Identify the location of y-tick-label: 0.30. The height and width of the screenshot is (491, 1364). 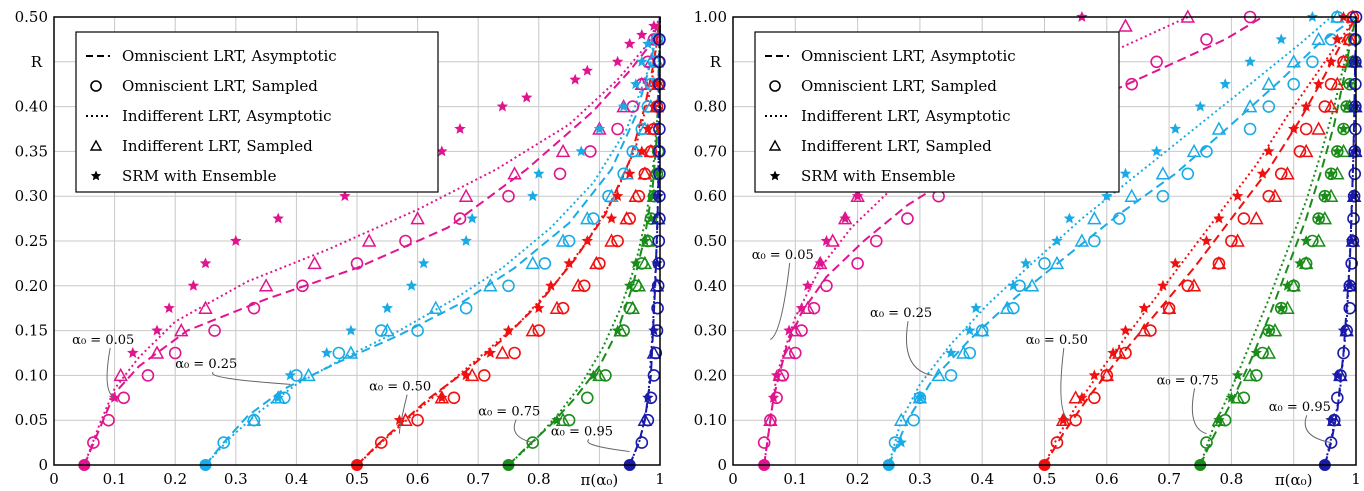
(710, 331).